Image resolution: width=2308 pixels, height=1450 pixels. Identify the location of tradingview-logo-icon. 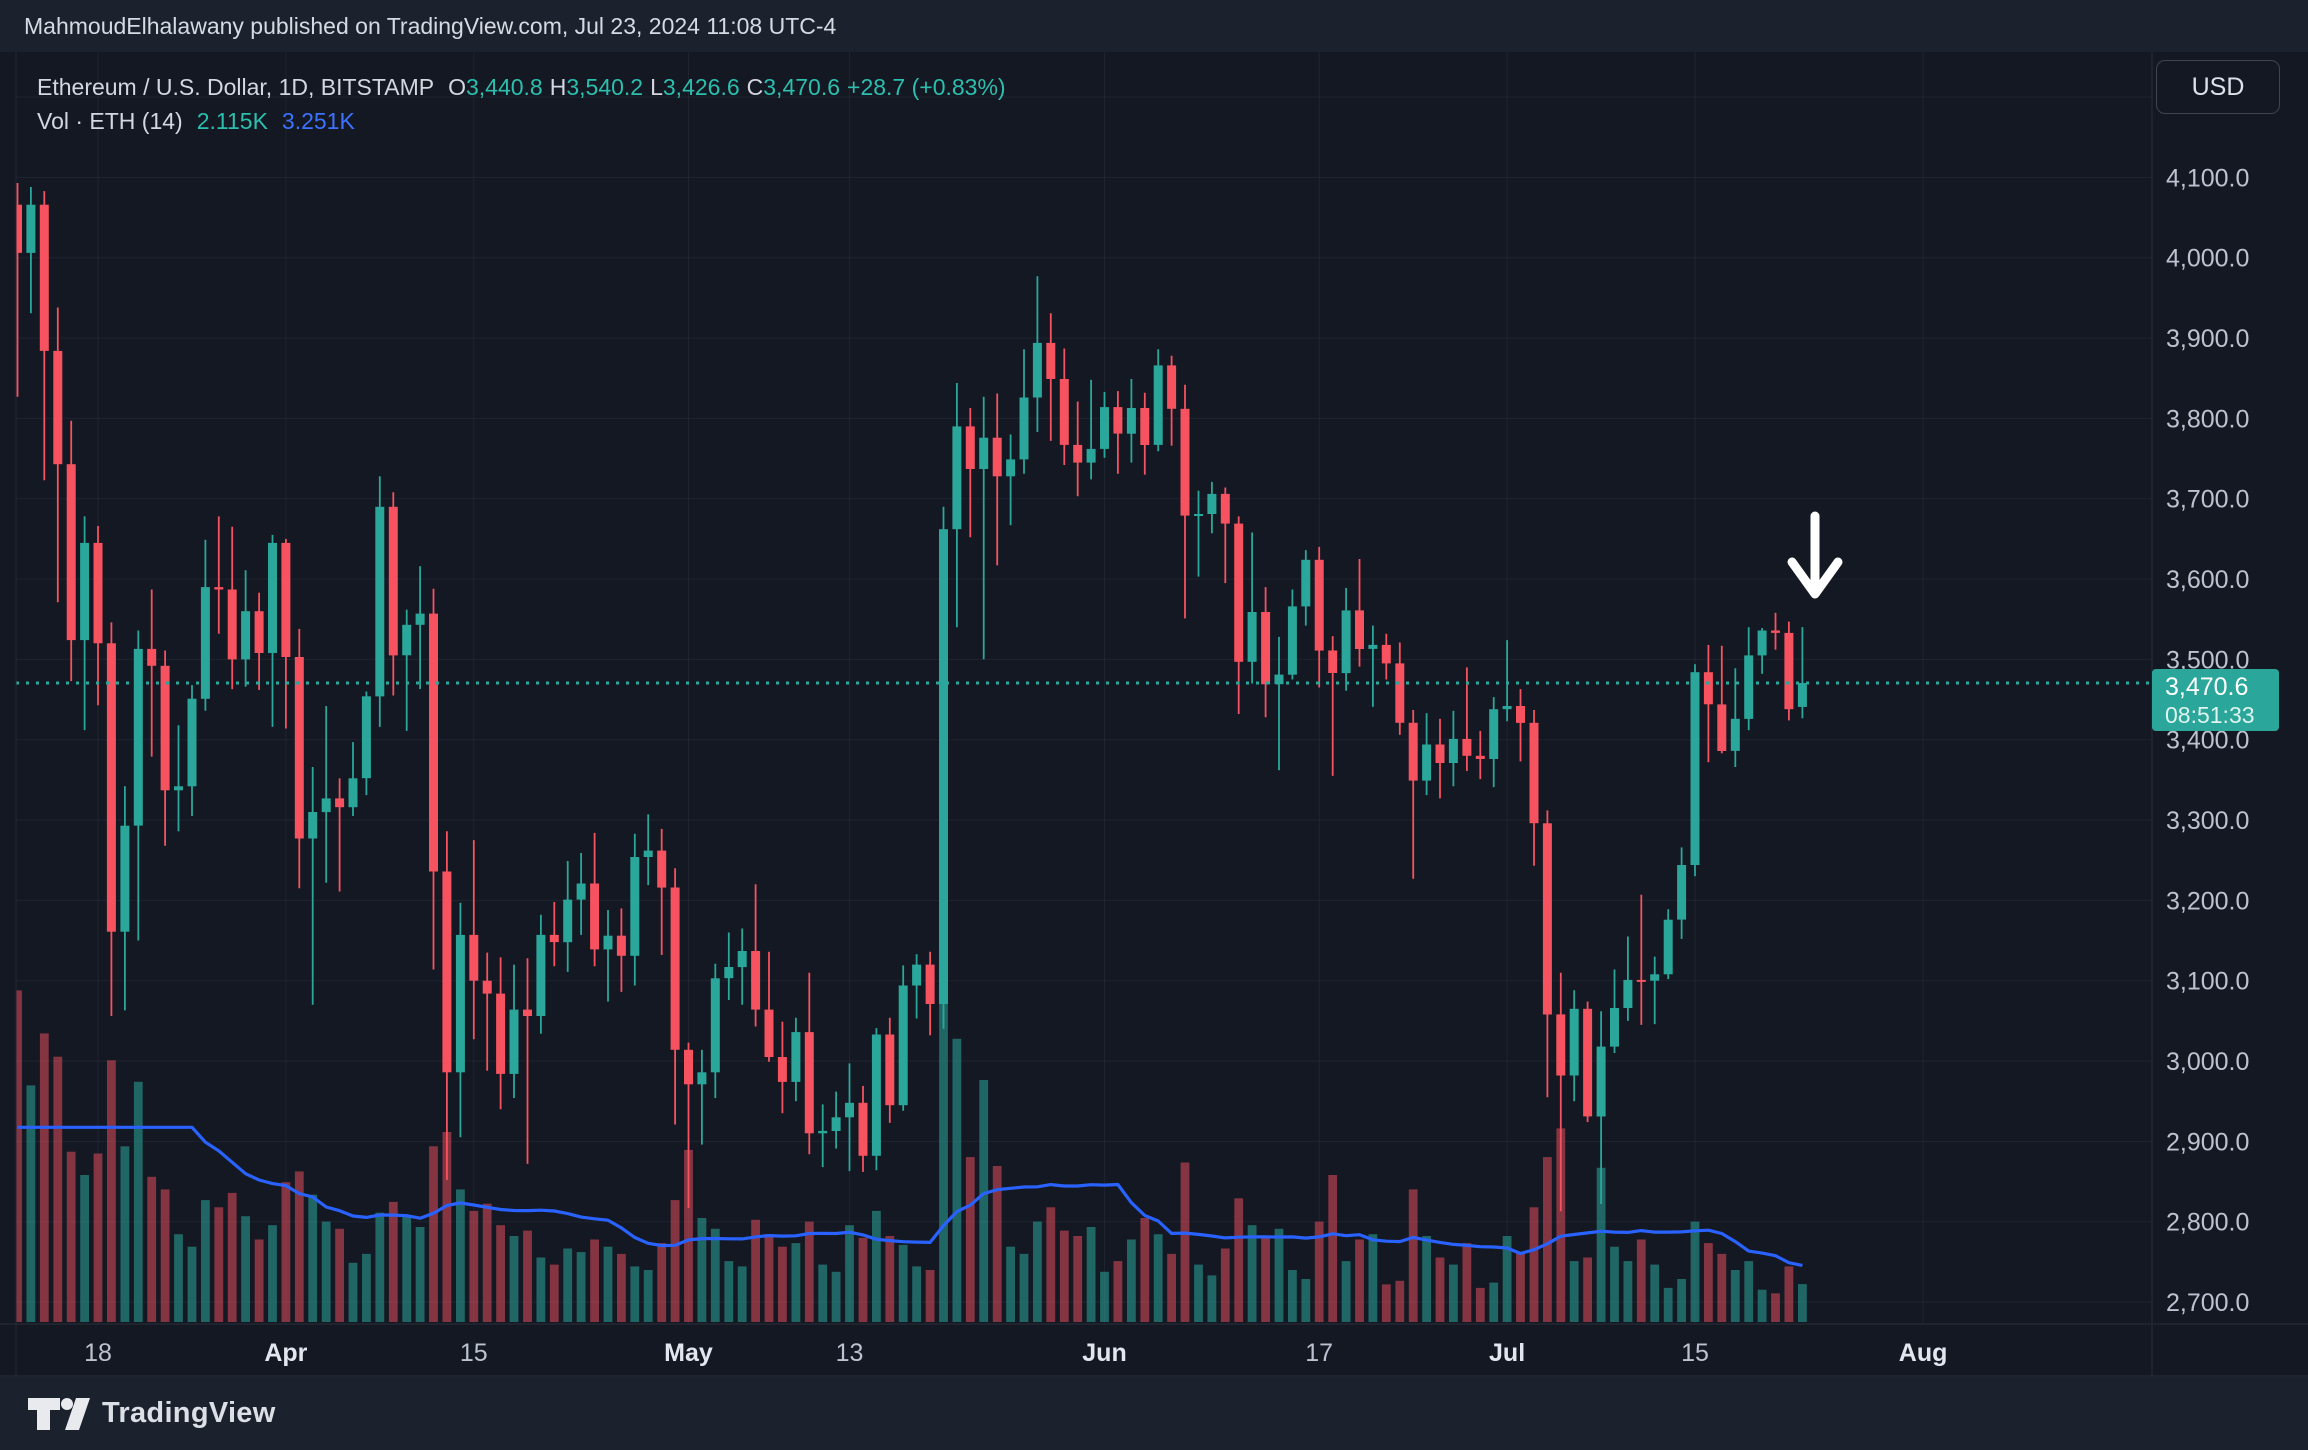
(59, 1414).